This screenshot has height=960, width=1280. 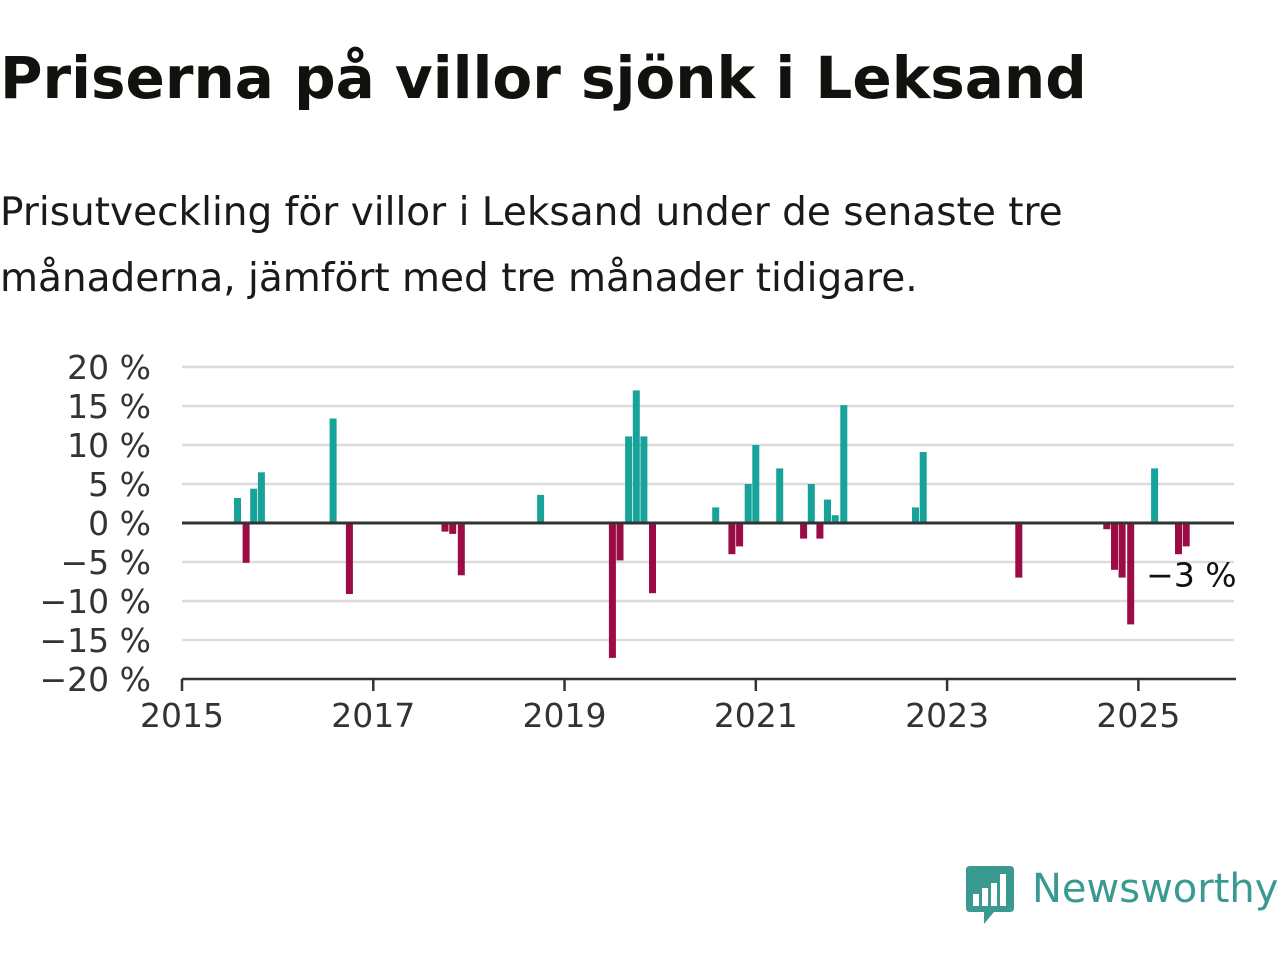 What do you see at coordinates (182, 715) in the screenshot?
I see `x-tick-label: 2015` at bounding box center [182, 715].